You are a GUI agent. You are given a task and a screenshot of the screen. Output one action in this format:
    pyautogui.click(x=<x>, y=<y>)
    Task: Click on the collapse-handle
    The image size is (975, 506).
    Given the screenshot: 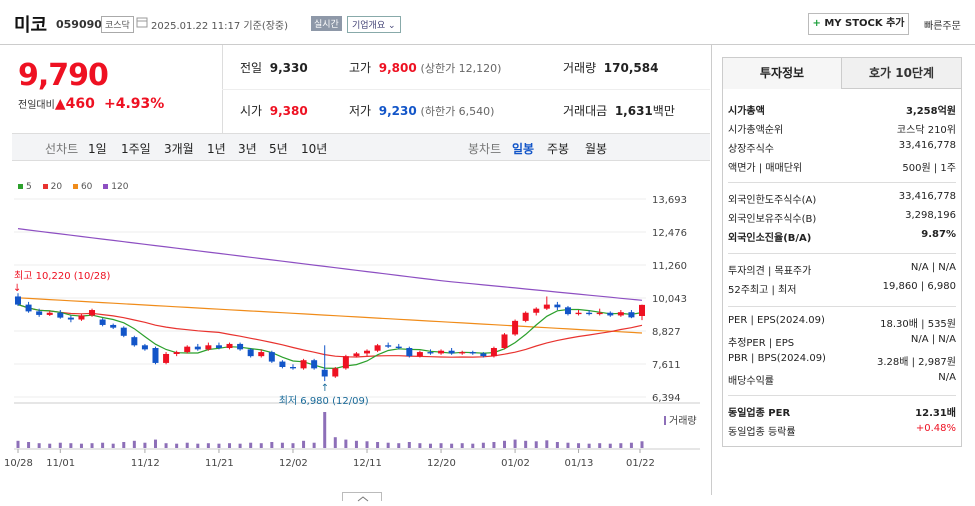 What is the action you would take?
    pyautogui.click(x=362, y=497)
    